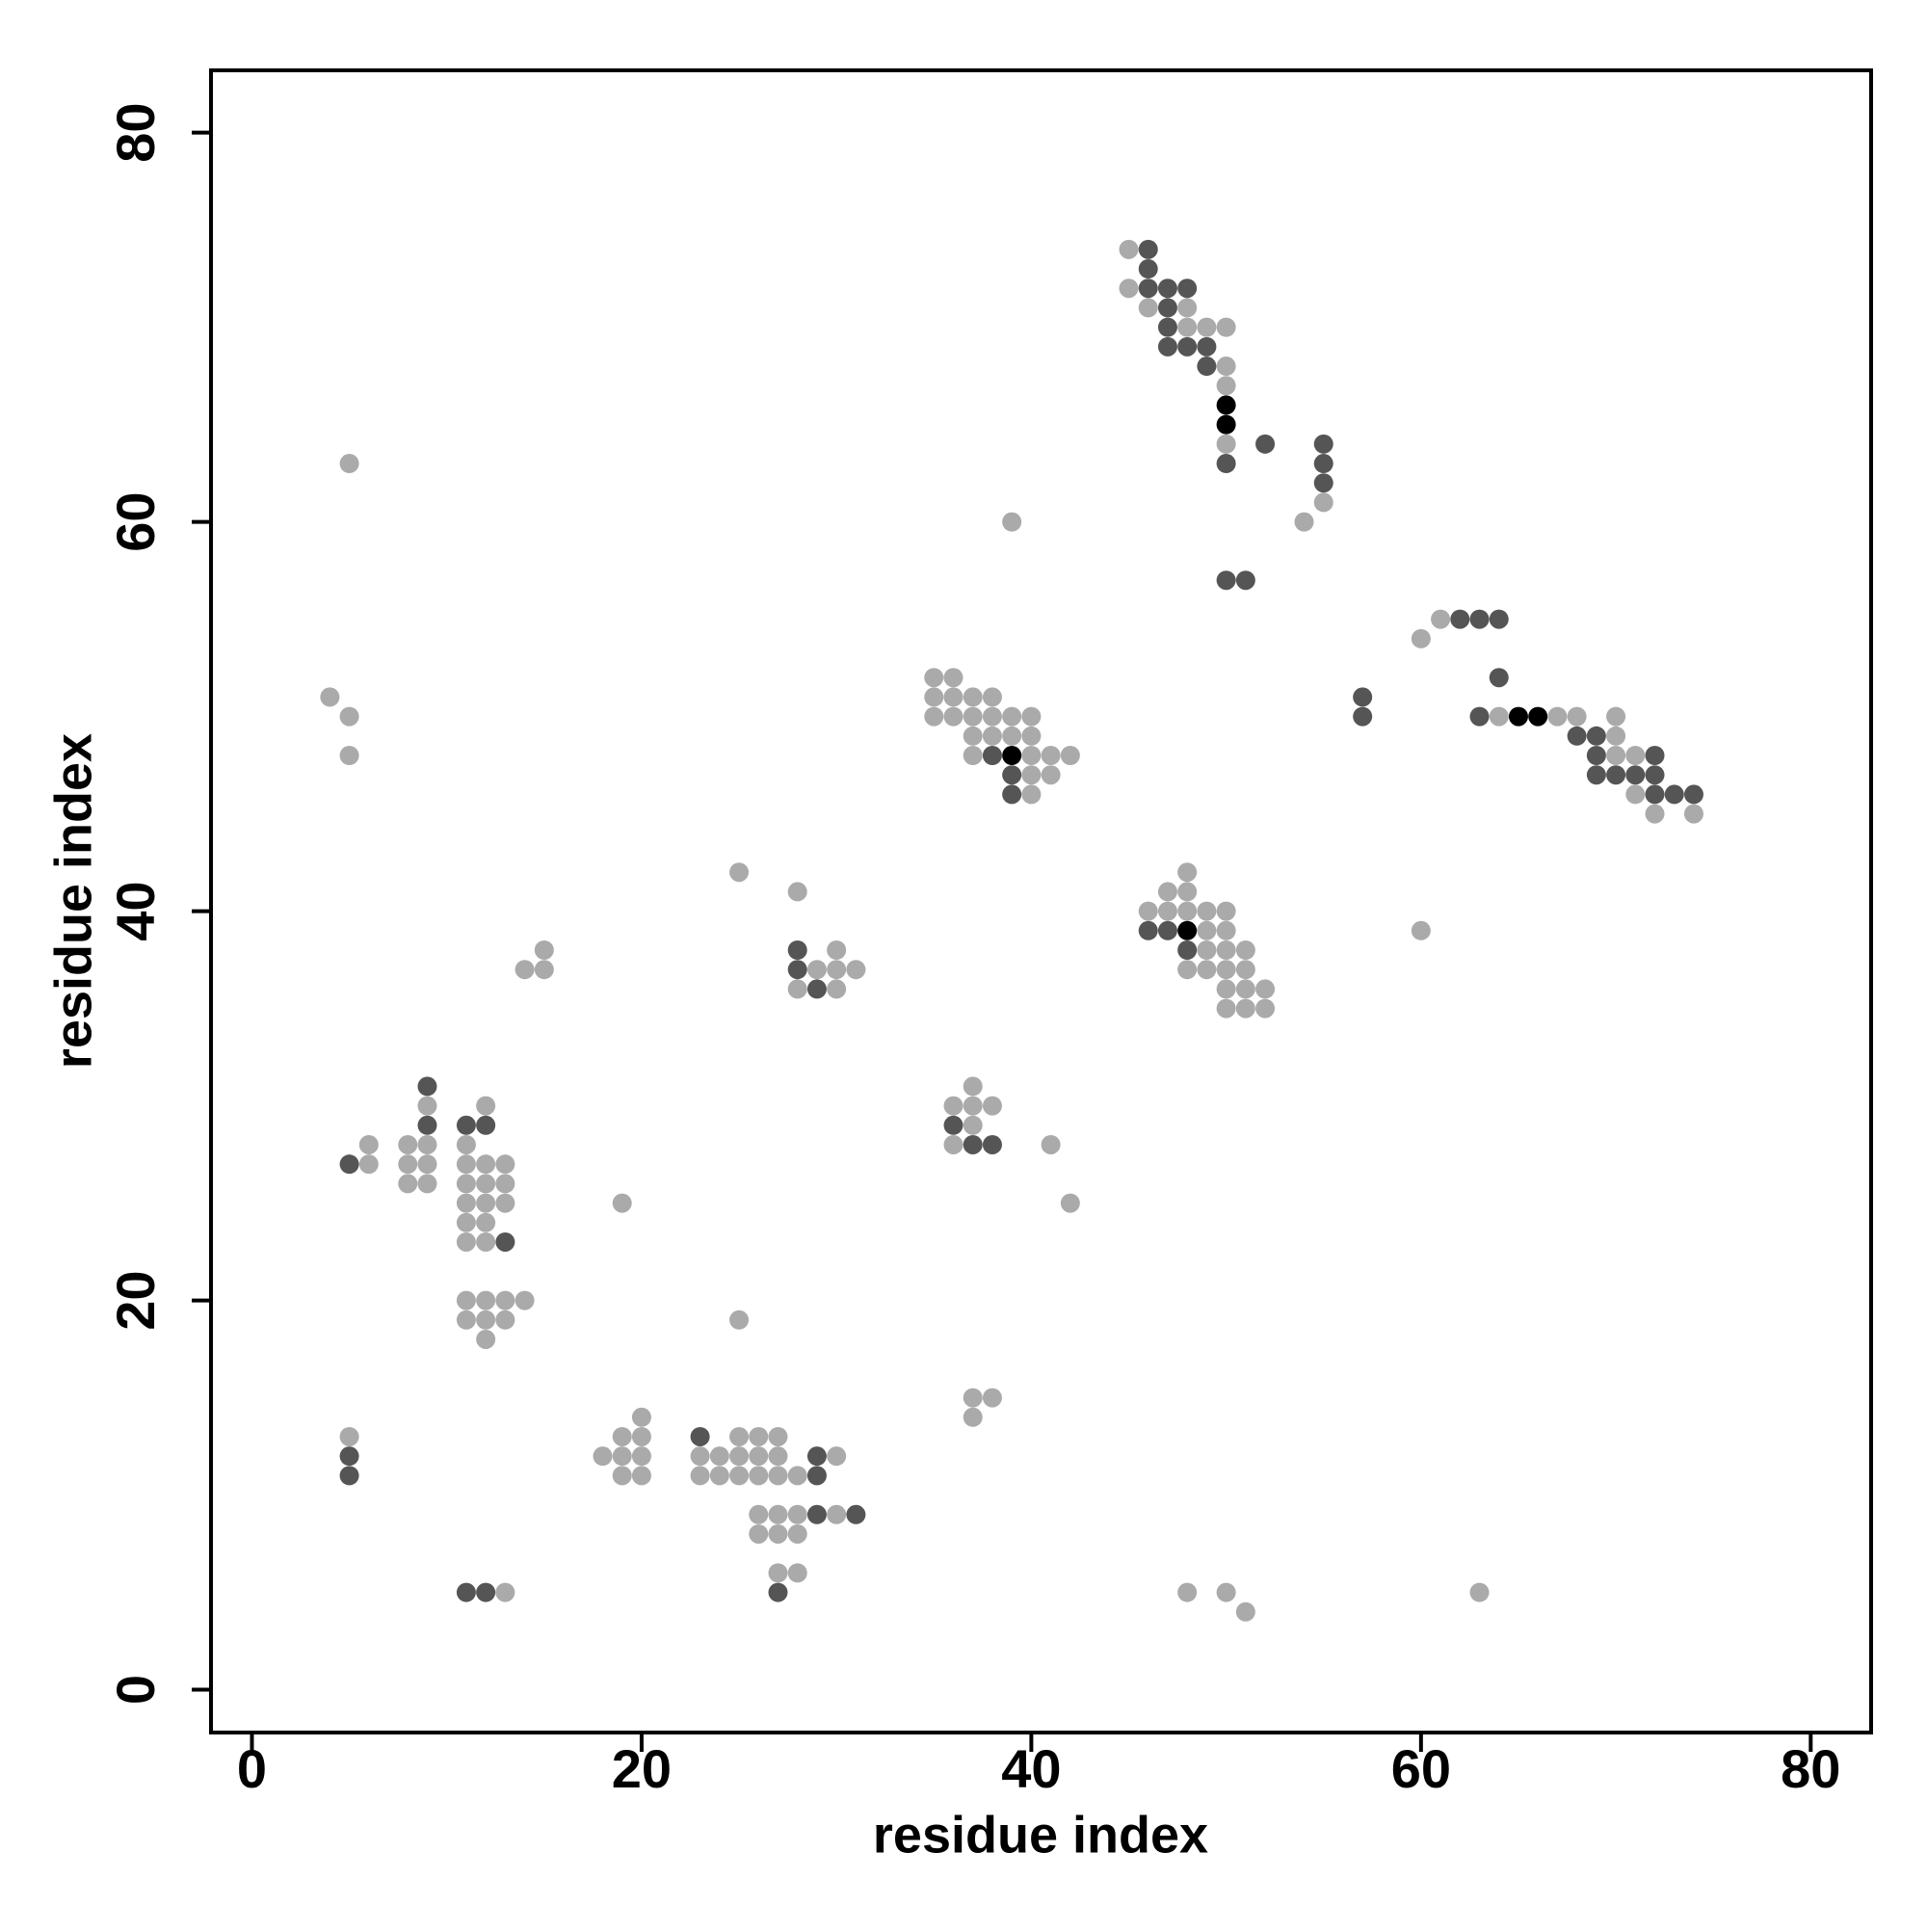 The height and width of the screenshot is (1932, 1927). What do you see at coordinates (136, 132) in the screenshot?
I see `y-tick-label: 80` at bounding box center [136, 132].